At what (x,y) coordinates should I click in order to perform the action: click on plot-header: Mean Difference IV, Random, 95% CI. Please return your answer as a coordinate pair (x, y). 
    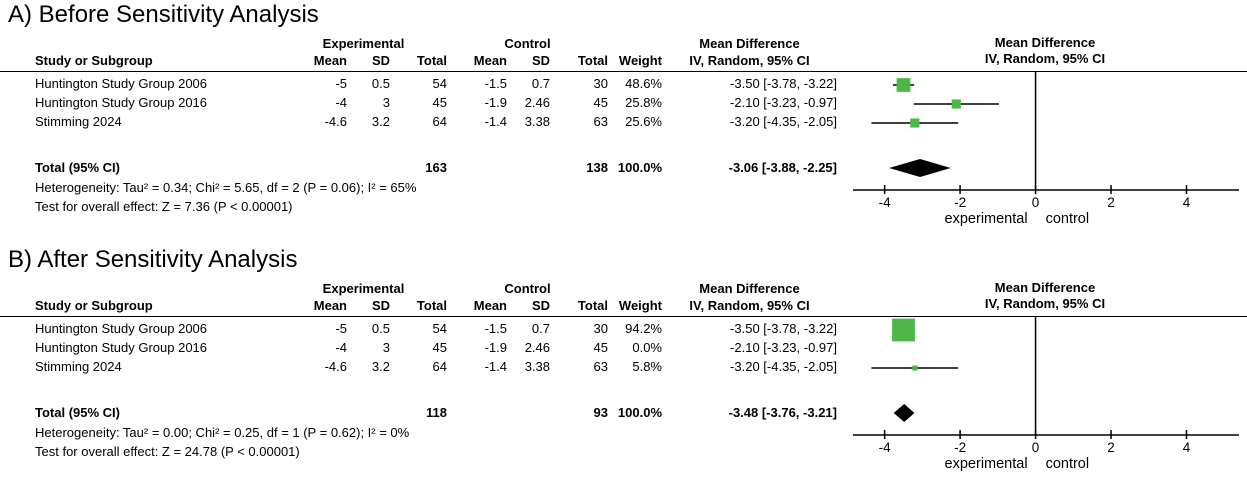
    Looking at the image, I should click on (1045, 51).